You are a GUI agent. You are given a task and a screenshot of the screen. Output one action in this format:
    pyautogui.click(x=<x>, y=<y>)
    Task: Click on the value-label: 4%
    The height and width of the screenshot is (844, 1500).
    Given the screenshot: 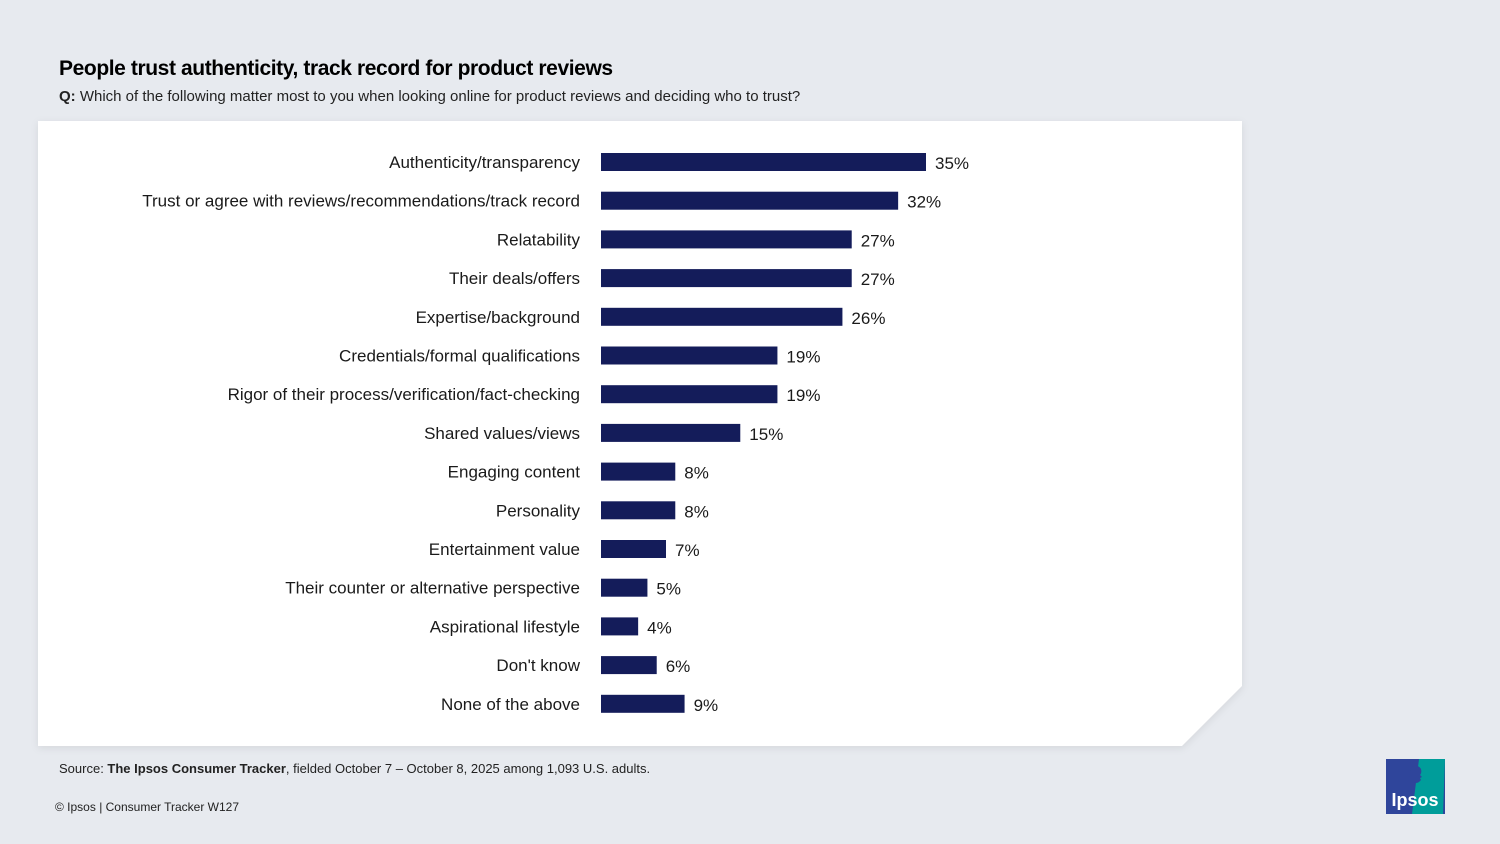 What is the action you would take?
    pyautogui.click(x=659, y=627)
    